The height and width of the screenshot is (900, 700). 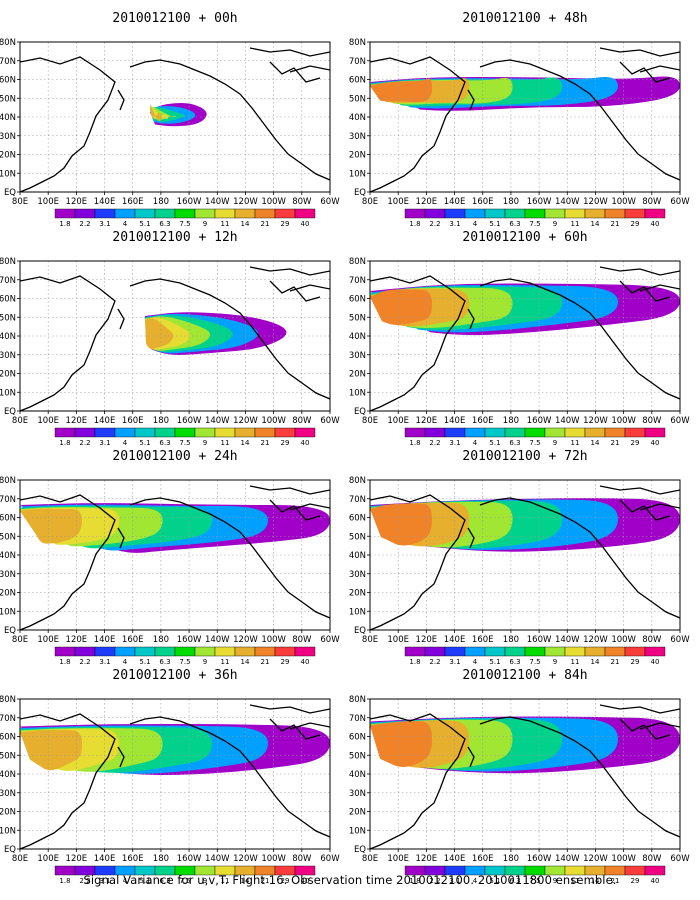 I want to click on colorbar-label: 29, so click(x=285, y=662).